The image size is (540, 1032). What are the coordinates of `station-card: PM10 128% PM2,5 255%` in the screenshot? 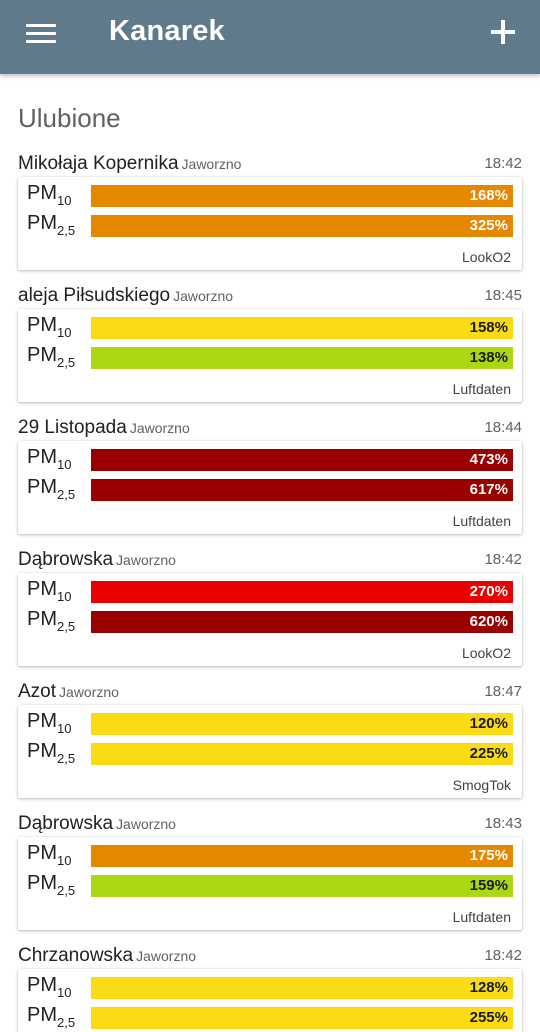 It's located at (270, 1000).